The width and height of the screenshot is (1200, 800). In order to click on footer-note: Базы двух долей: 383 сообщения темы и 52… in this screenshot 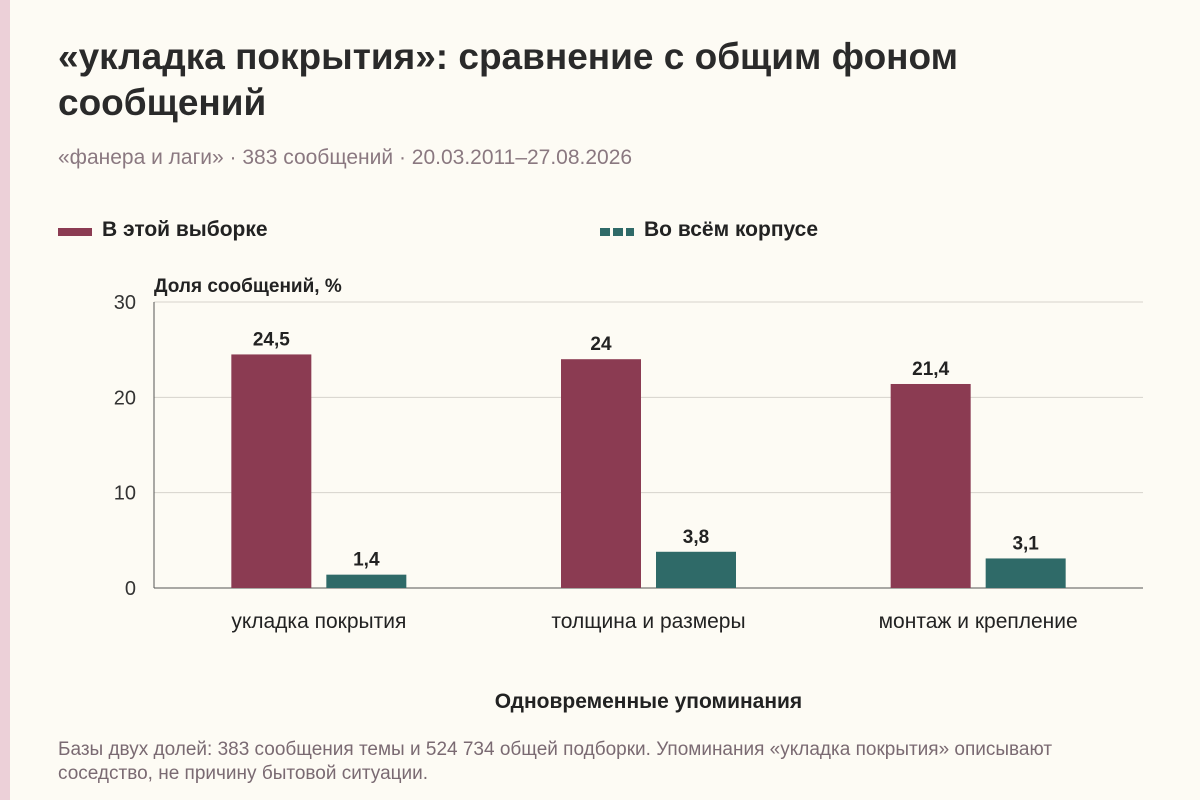, I will do `click(555, 761)`.